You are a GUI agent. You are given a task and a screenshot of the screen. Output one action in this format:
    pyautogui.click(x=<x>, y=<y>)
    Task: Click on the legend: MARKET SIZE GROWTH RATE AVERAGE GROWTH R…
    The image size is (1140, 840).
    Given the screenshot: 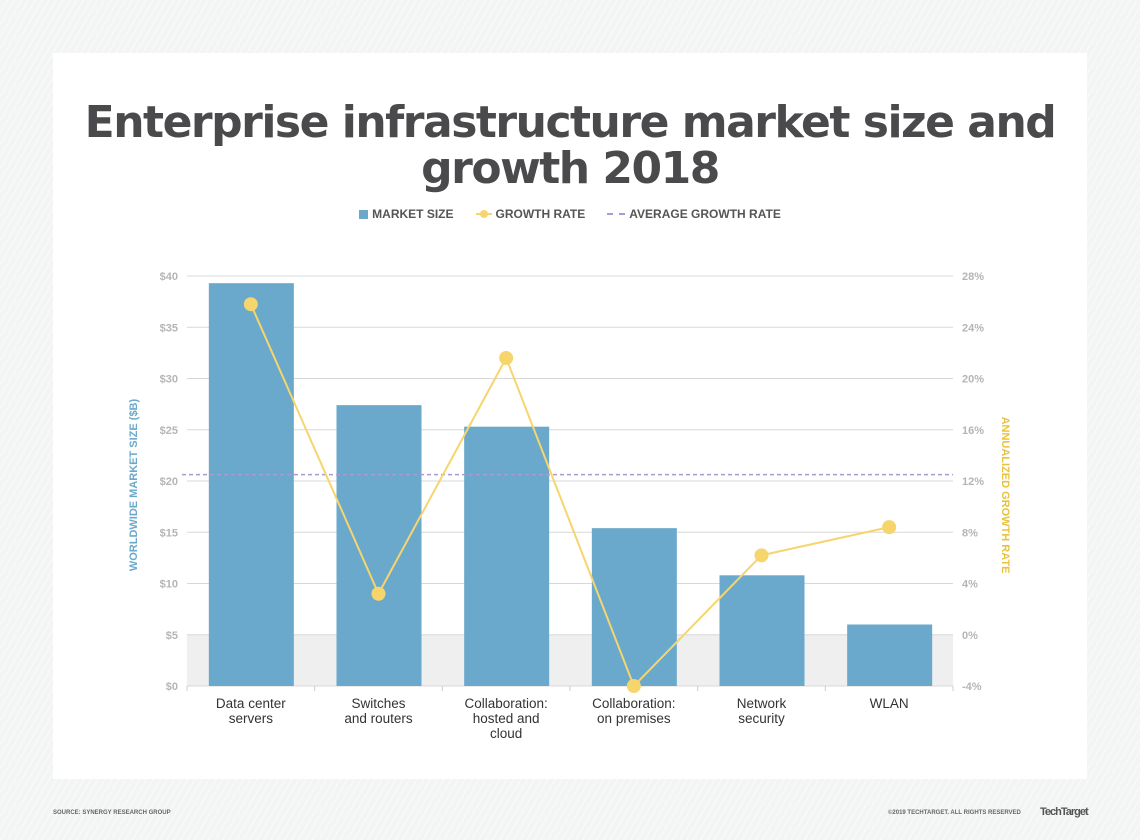 What is the action you would take?
    pyautogui.click(x=570, y=214)
    